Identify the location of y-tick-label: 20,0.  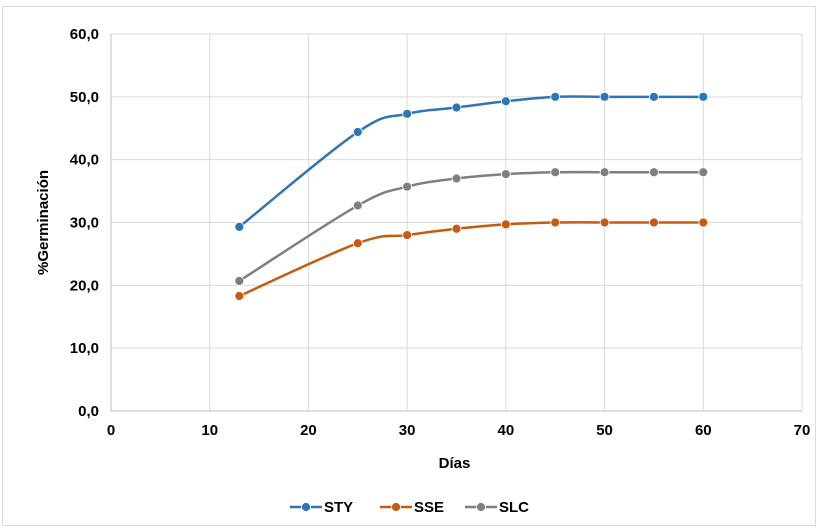
(84, 285).